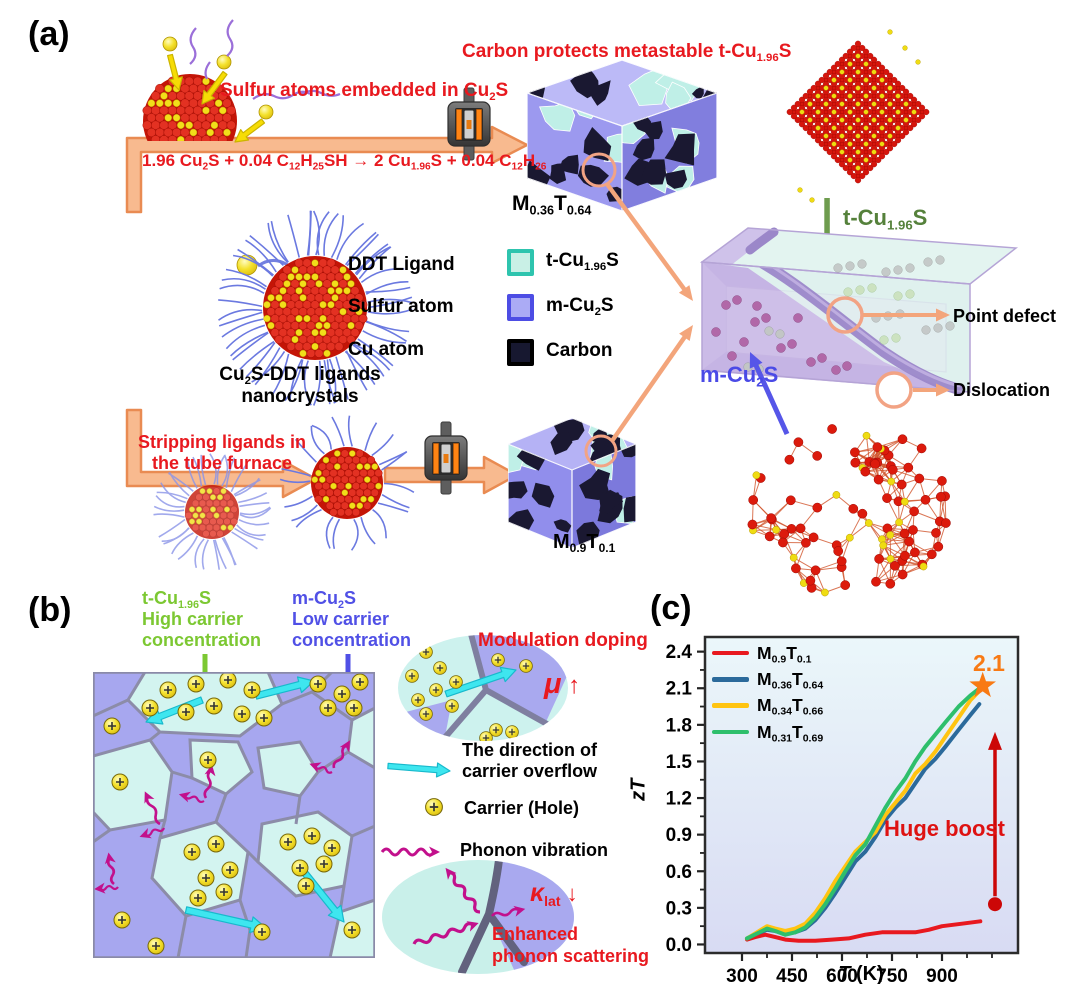 The image size is (1080, 1008). I want to click on svg-text: 0.9, so click(679, 835).